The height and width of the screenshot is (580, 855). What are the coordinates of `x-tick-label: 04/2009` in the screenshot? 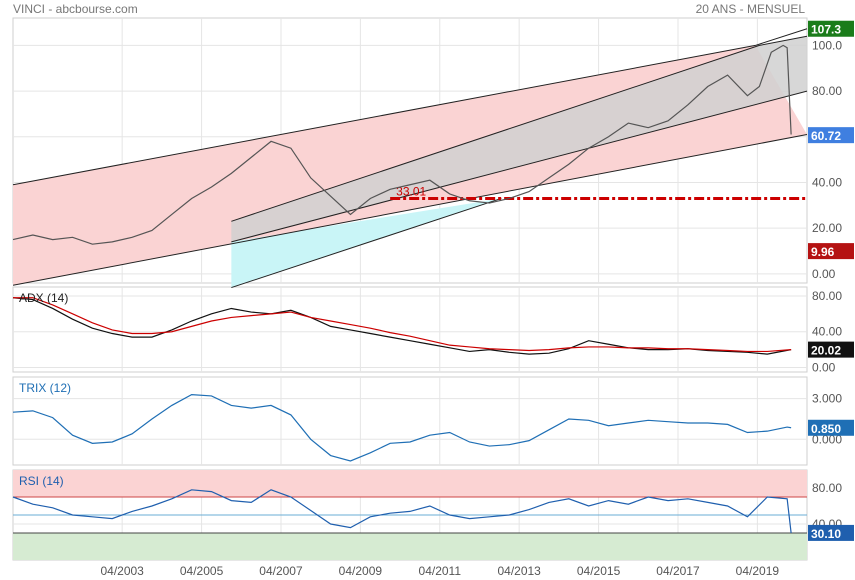 It's located at (361, 571).